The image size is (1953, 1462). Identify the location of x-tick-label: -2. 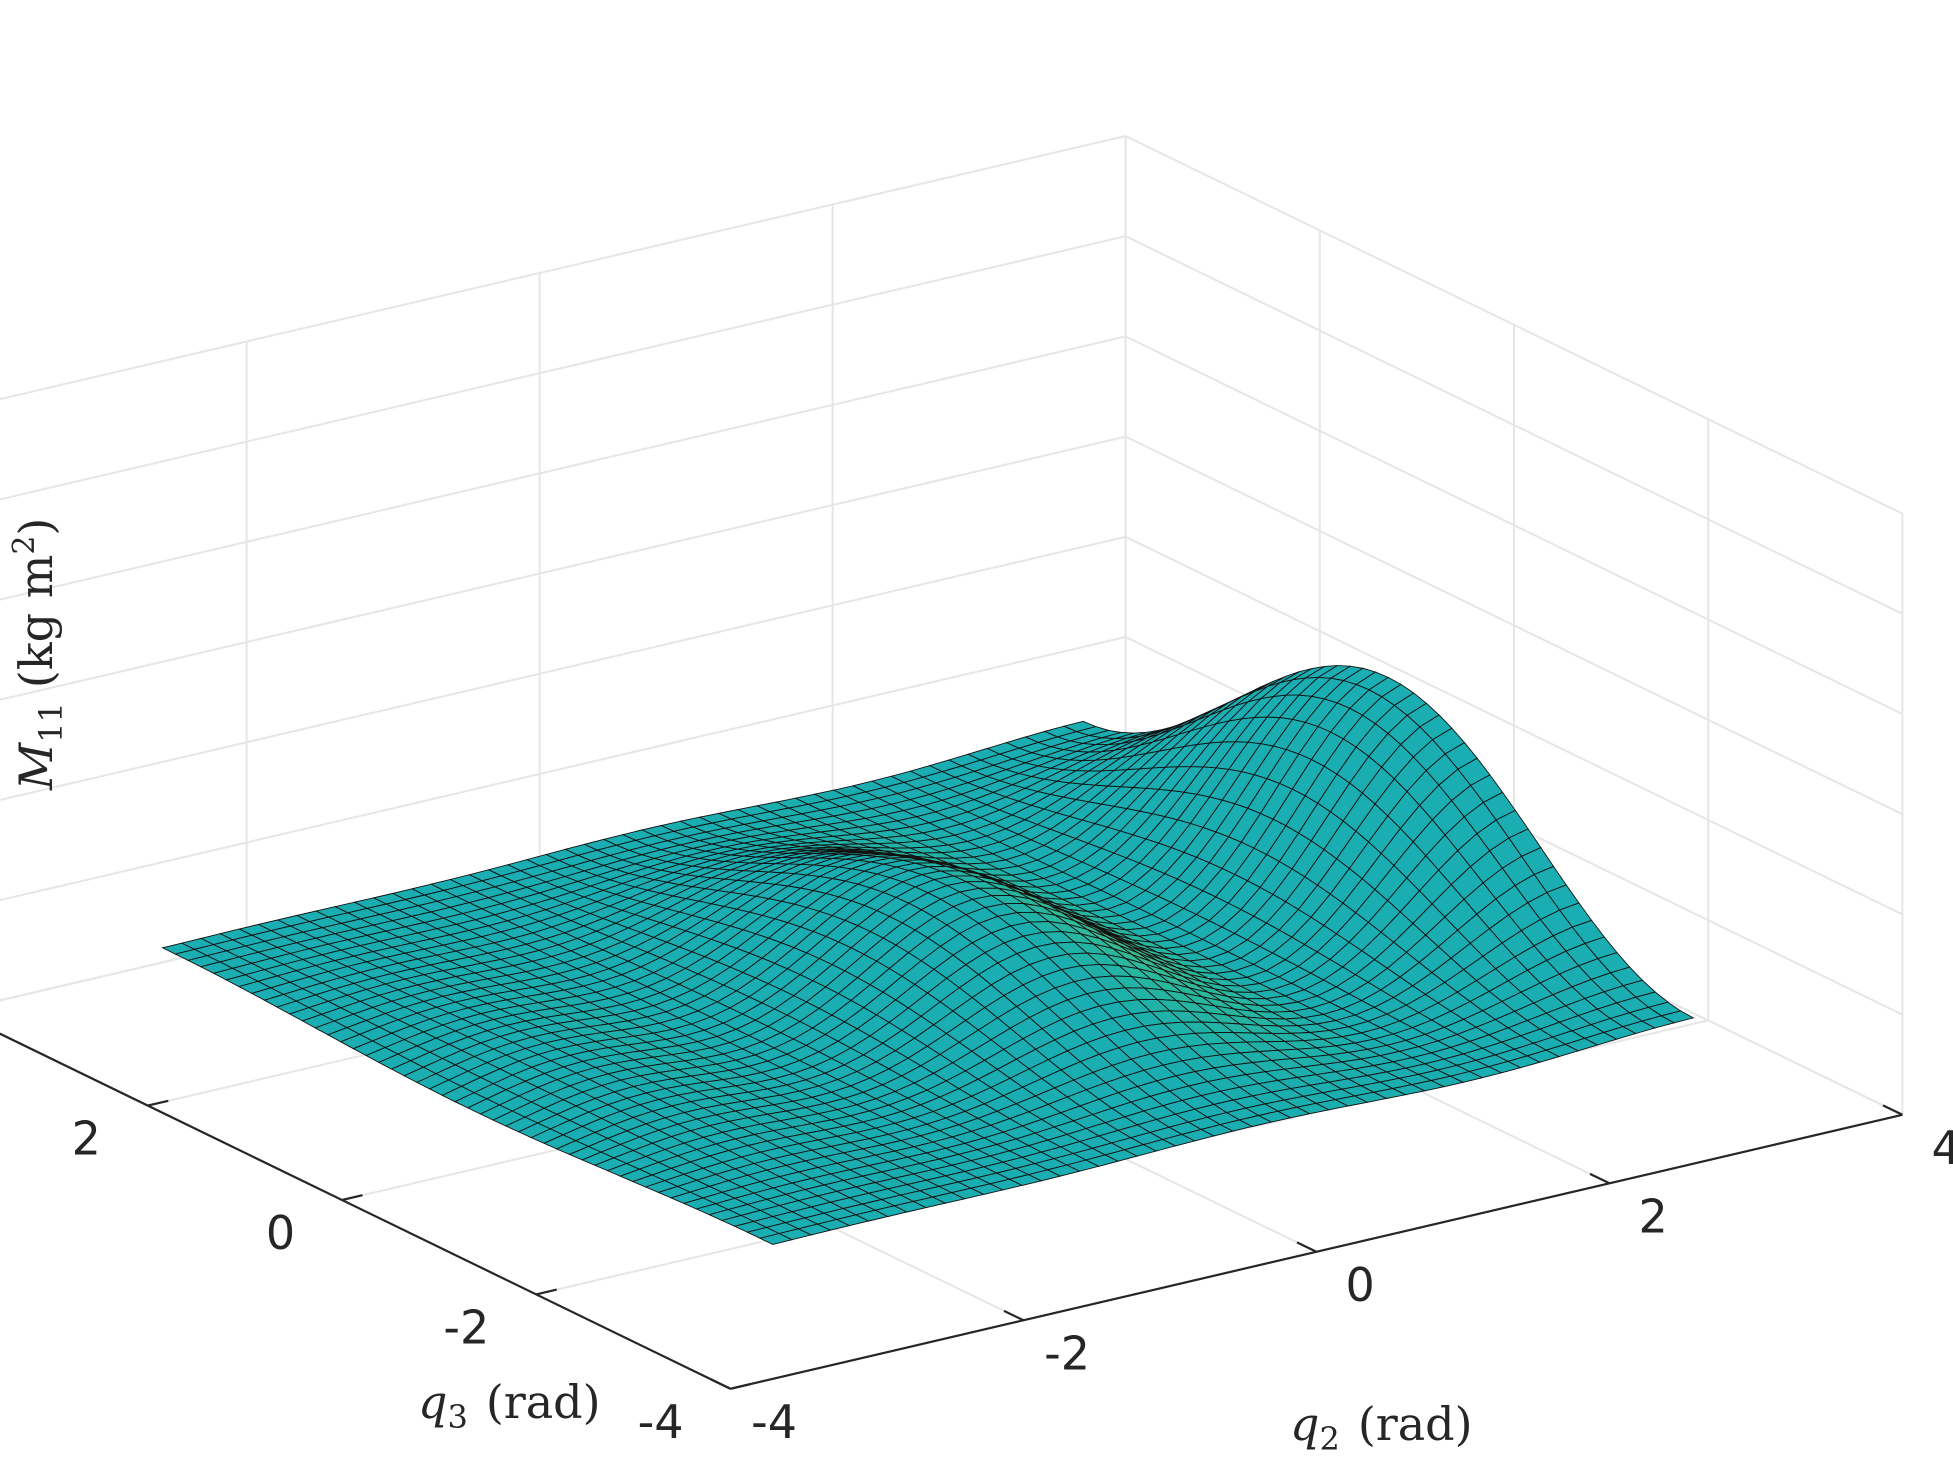
(1067, 1354).